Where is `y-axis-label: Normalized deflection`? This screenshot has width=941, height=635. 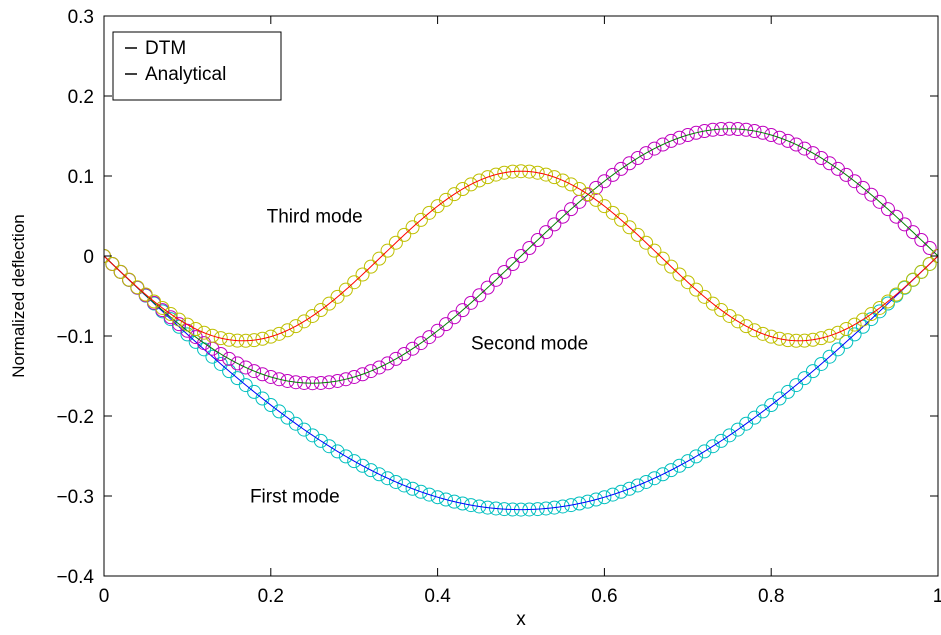 y-axis-label: Normalized deflection is located at coordinates (18, 295).